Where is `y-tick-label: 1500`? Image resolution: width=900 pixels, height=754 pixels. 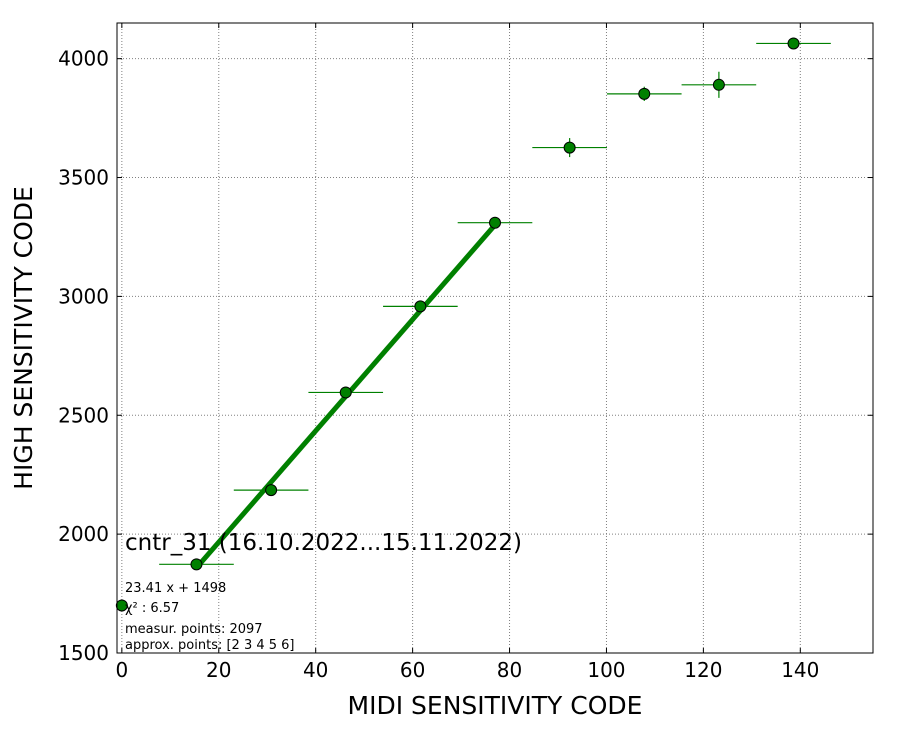 y-tick-label: 1500 is located at coordinates (83, 653).